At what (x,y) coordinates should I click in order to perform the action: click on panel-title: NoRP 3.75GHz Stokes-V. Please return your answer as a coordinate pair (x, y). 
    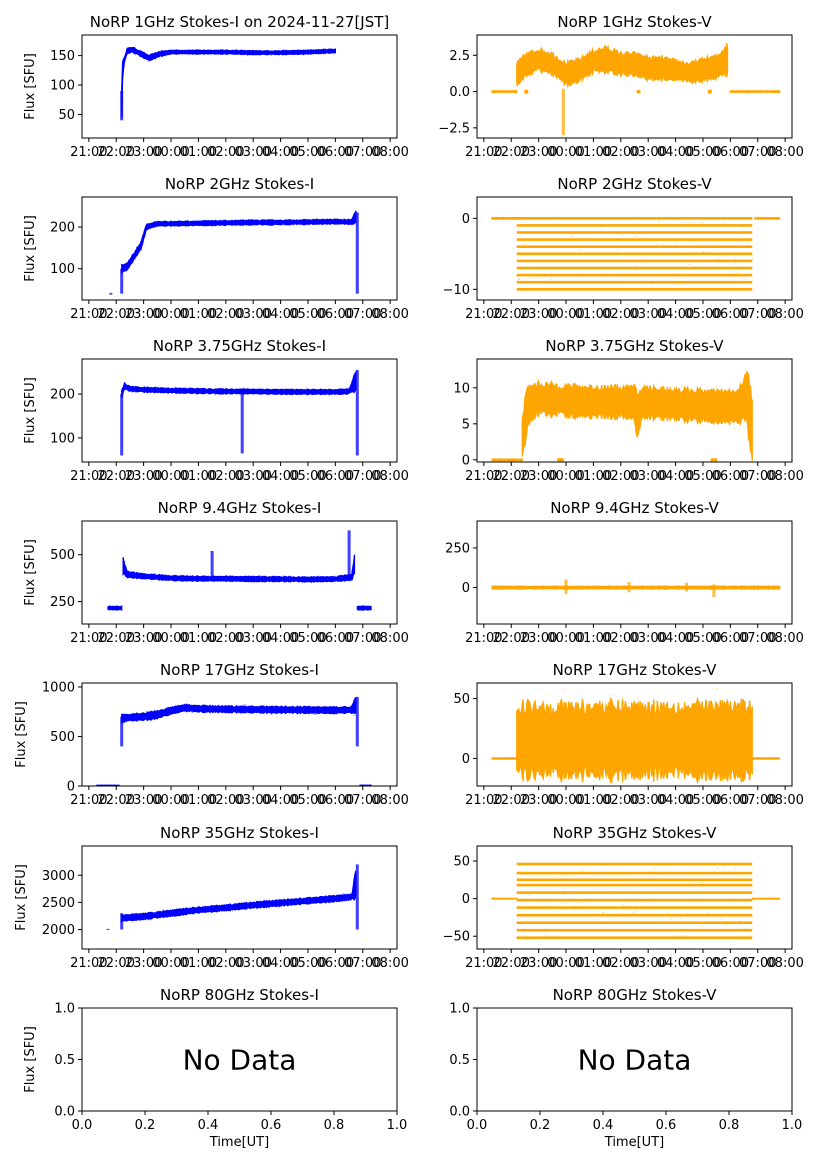
    Looking at the image, I should click on (634, 346).